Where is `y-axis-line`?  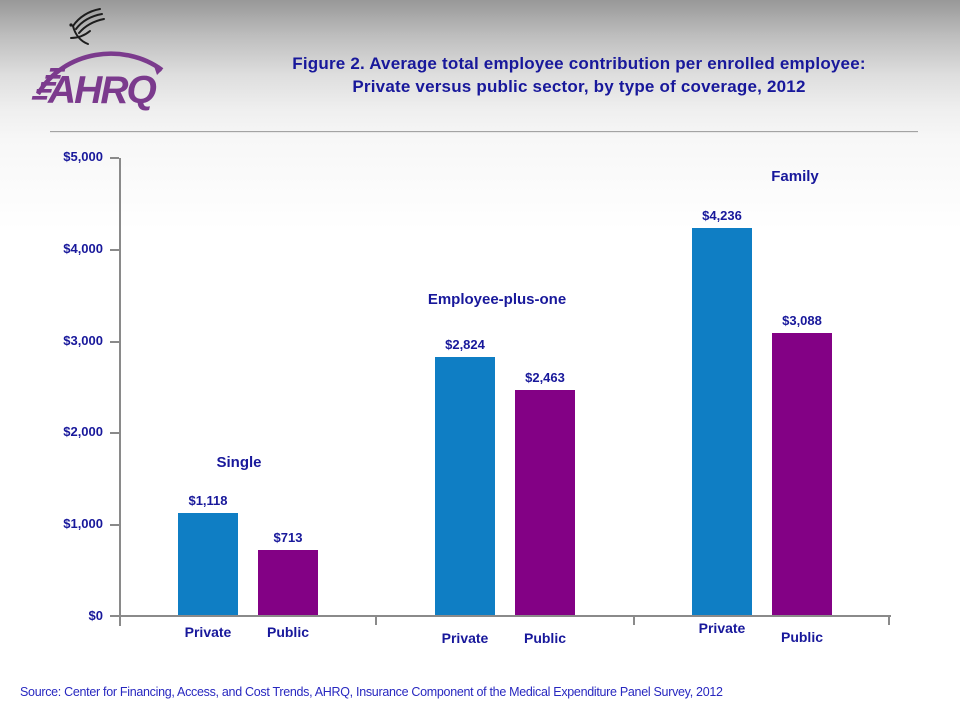
y-axis-line is located at coordinates (120, 392).